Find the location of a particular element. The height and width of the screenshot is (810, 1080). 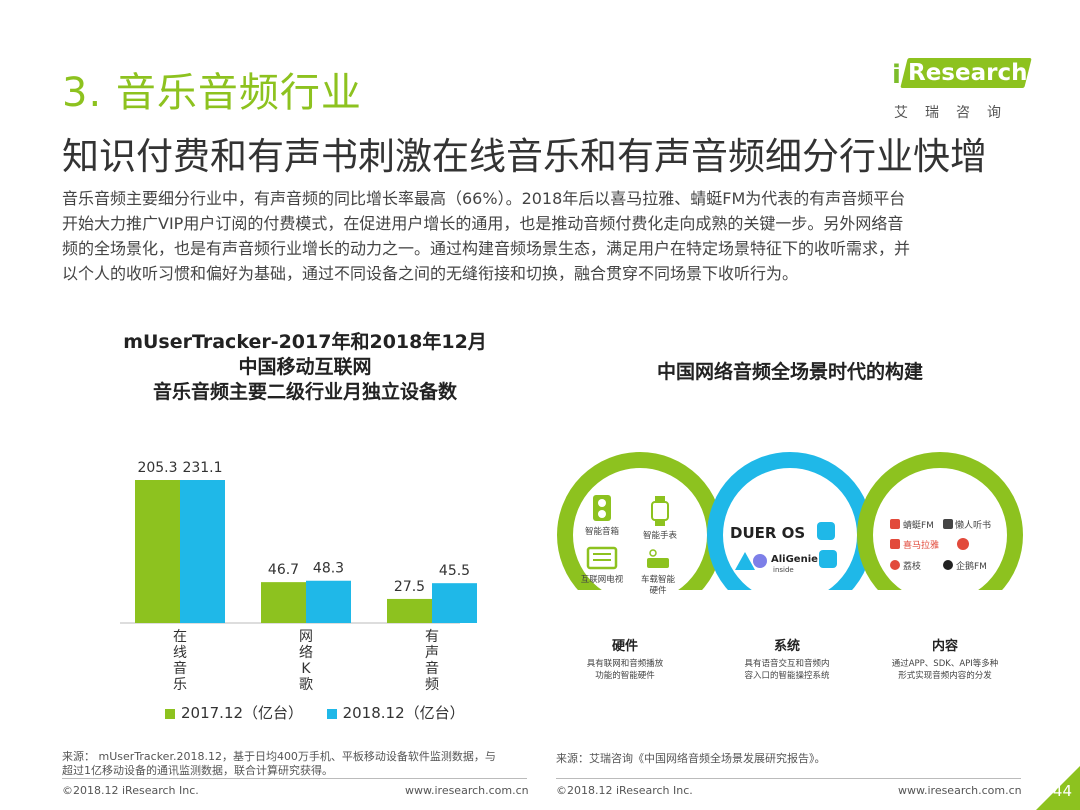

logo-wordmark: Research is located at coordinates (968, 73).